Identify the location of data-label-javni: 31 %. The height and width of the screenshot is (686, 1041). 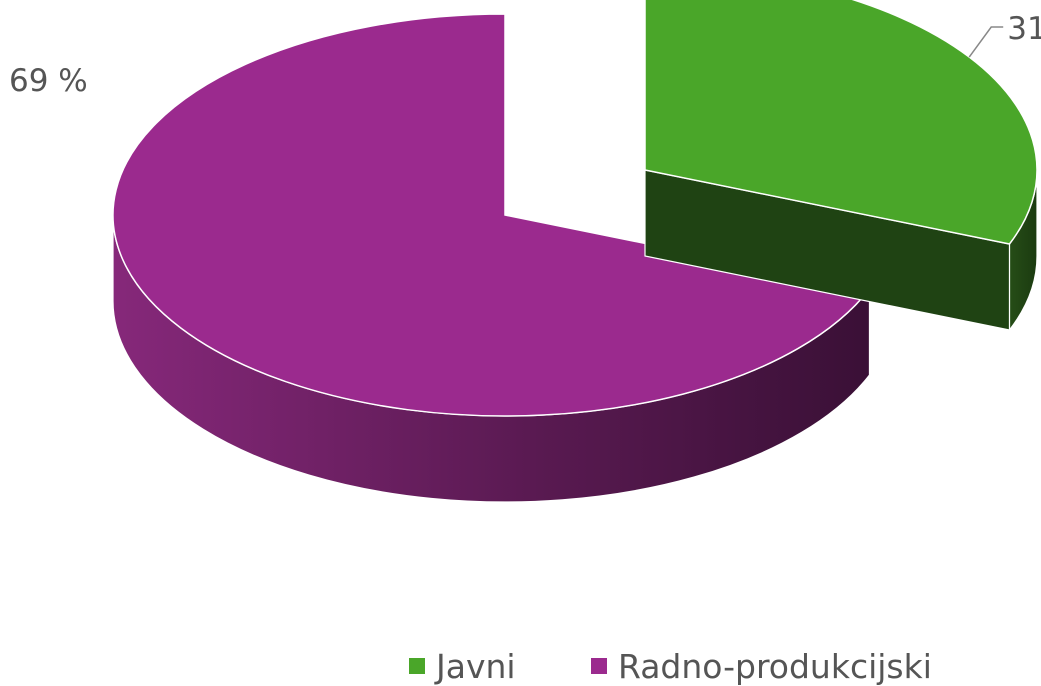
(1024, 29).